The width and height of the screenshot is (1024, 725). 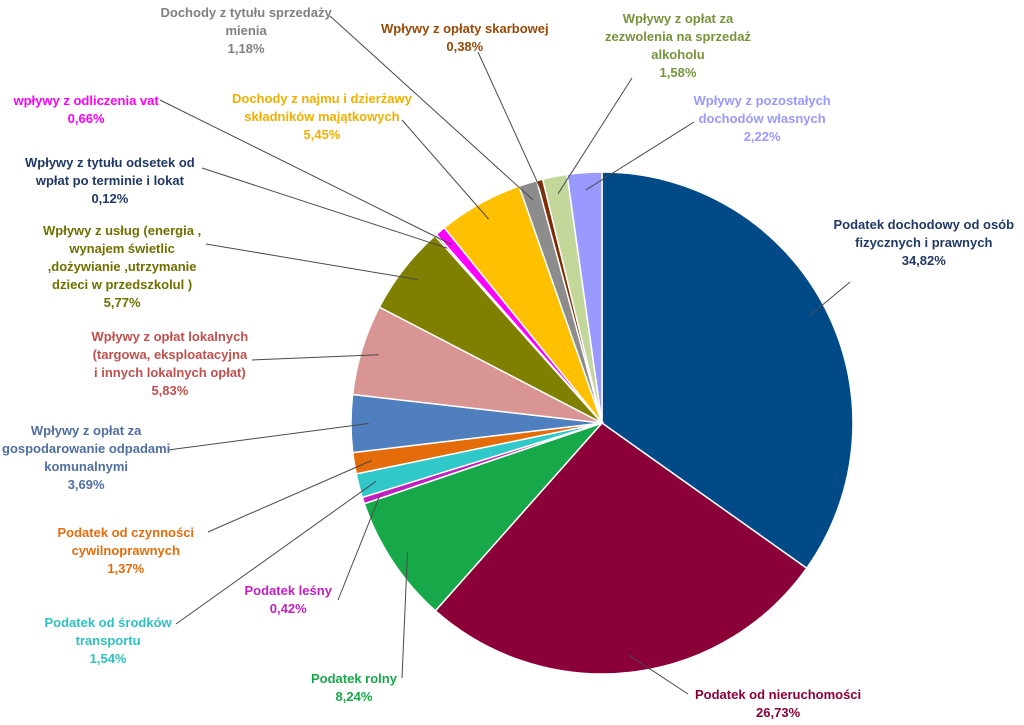 I want to click on leader-line-wplywy-z-oplaty-skarbowej, so click(x=511, y=124).